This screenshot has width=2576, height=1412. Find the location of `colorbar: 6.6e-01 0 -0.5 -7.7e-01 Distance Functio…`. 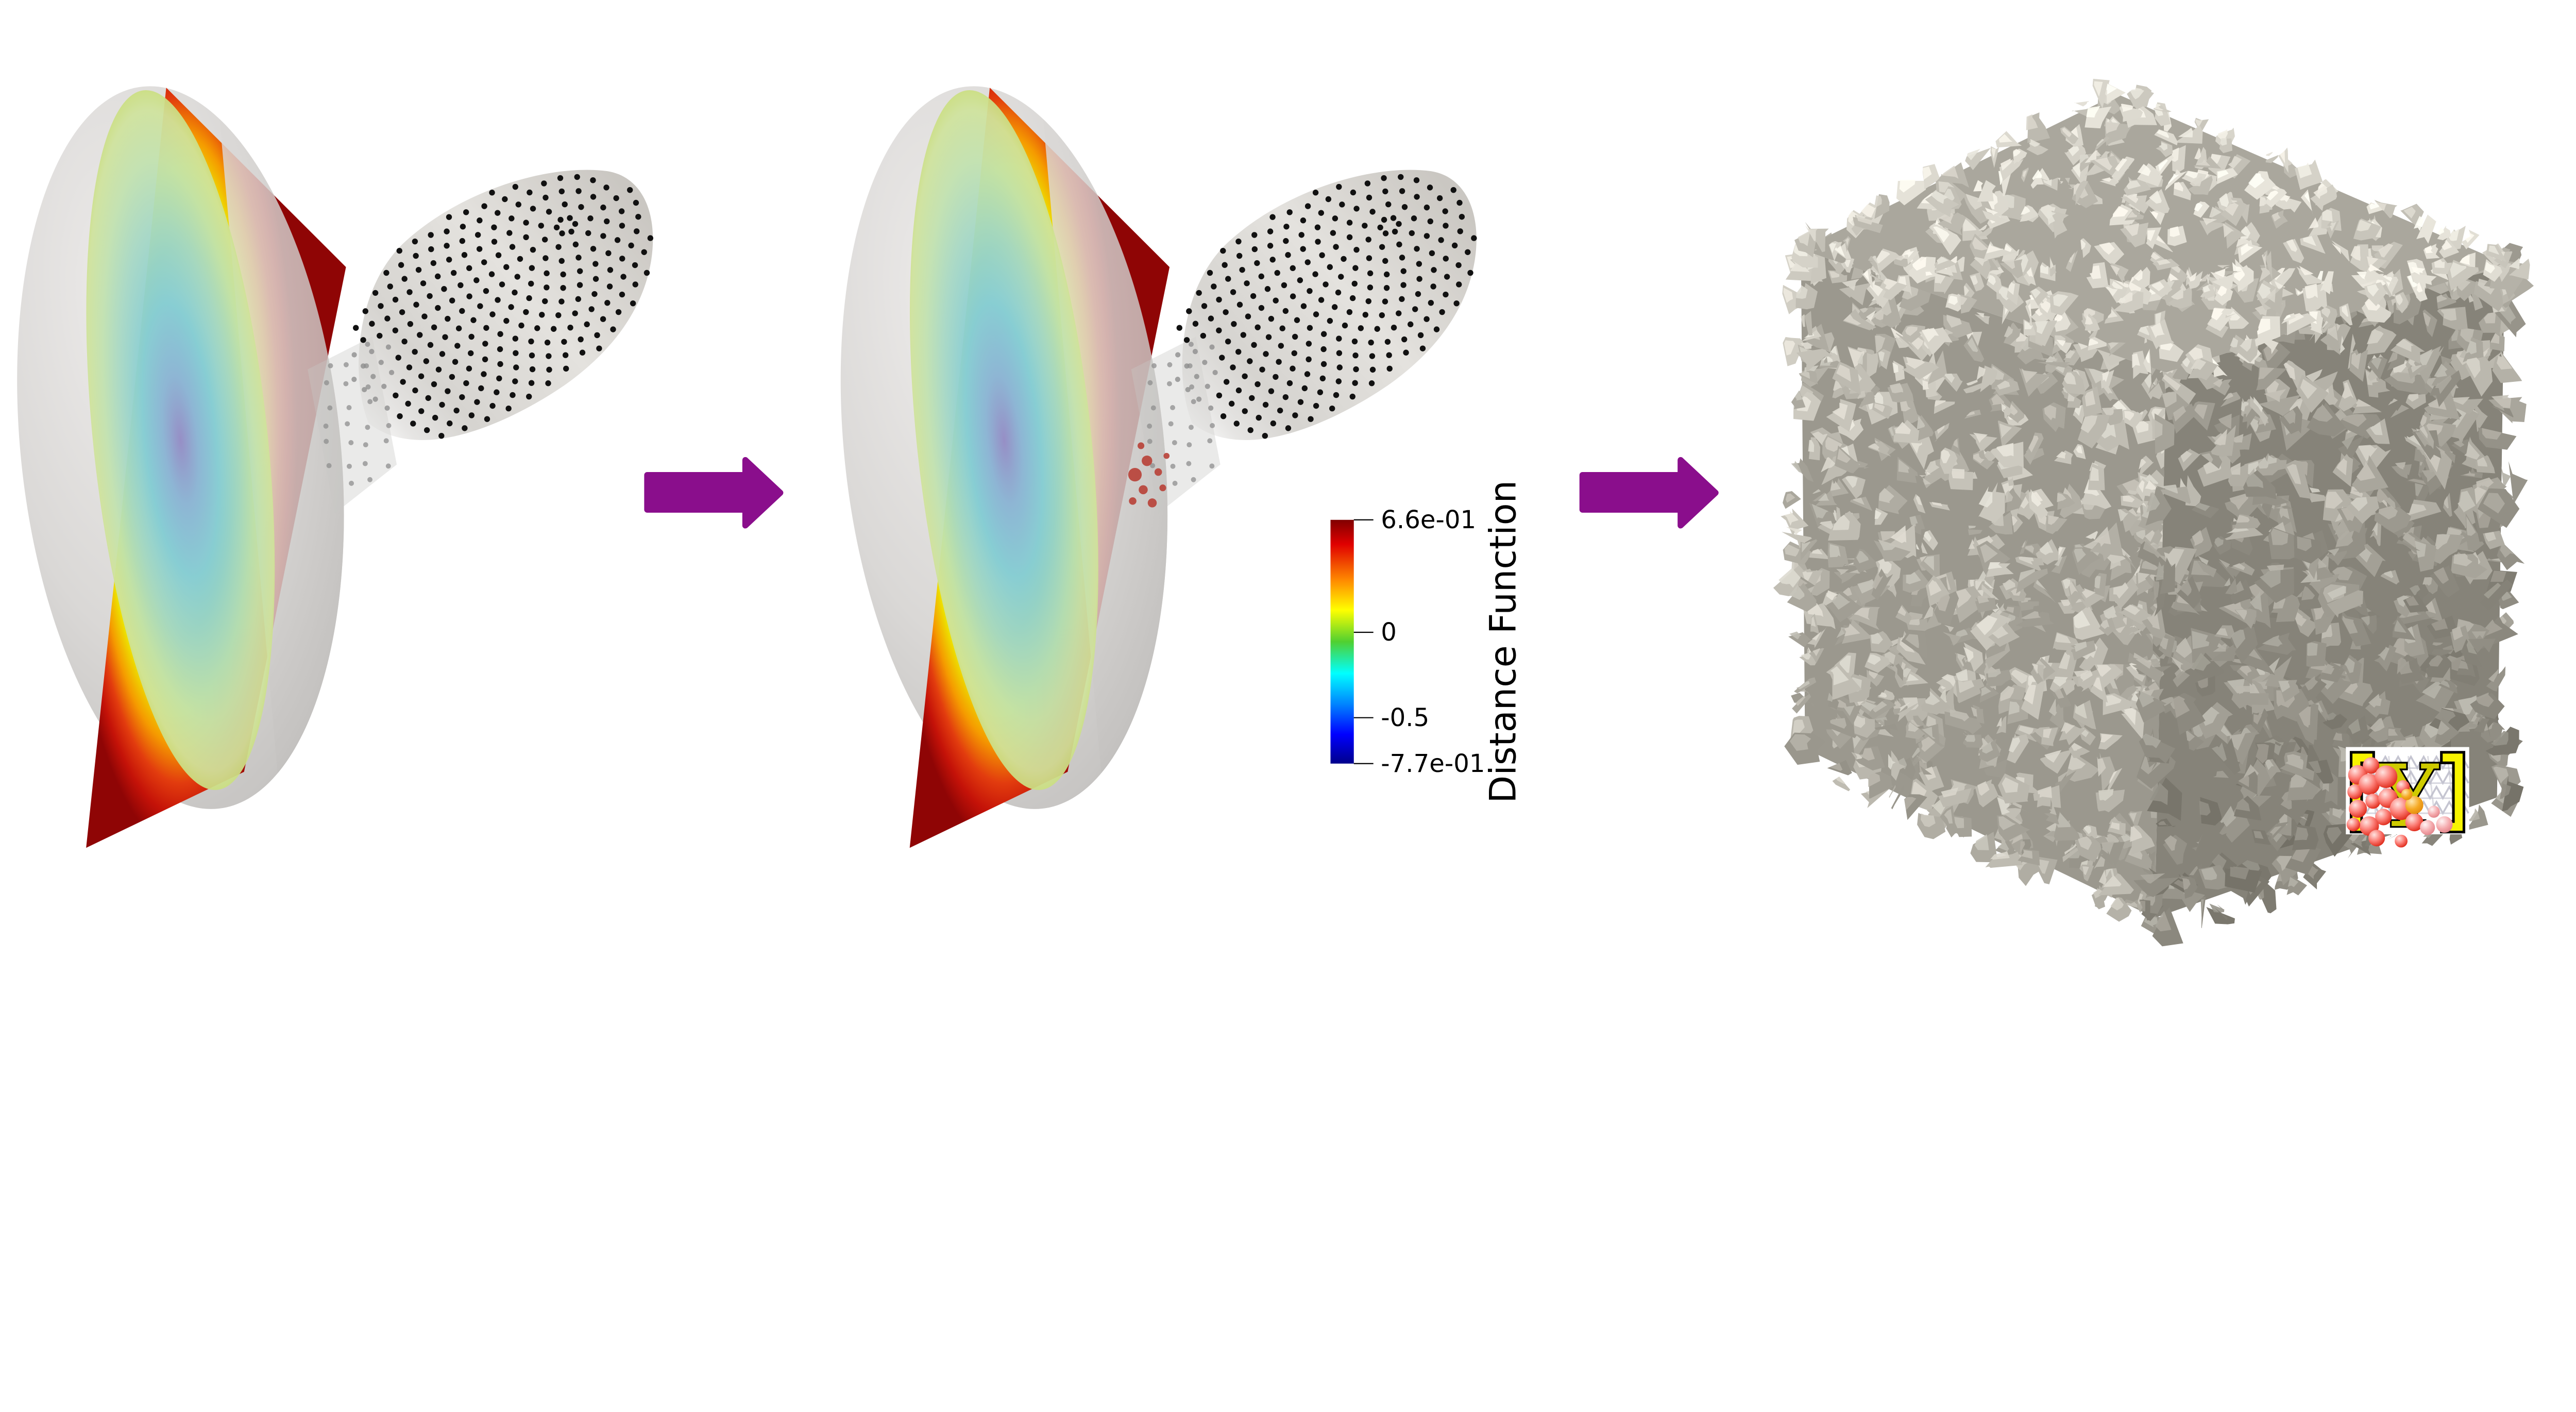

colorbar: 6.6e-01 0 -0.5 -7.7e-01 Distance Functio… is located at coordinates (1427, 641).